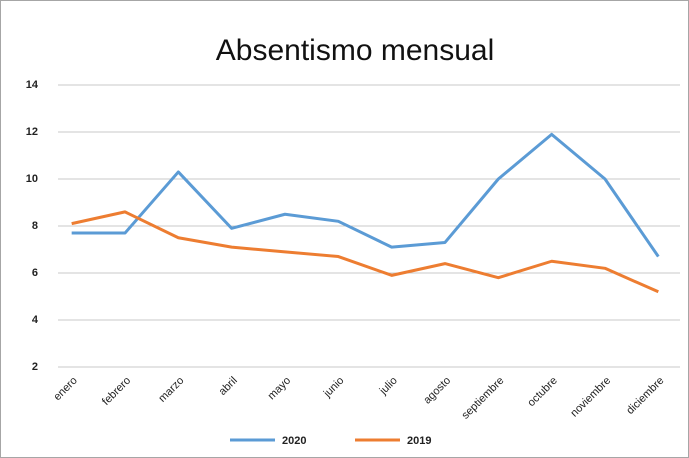 The image size is (689, 458). Describe the element at coordinates (294, 441) in the screenshot. I see `legend-label: 2020` at that location.